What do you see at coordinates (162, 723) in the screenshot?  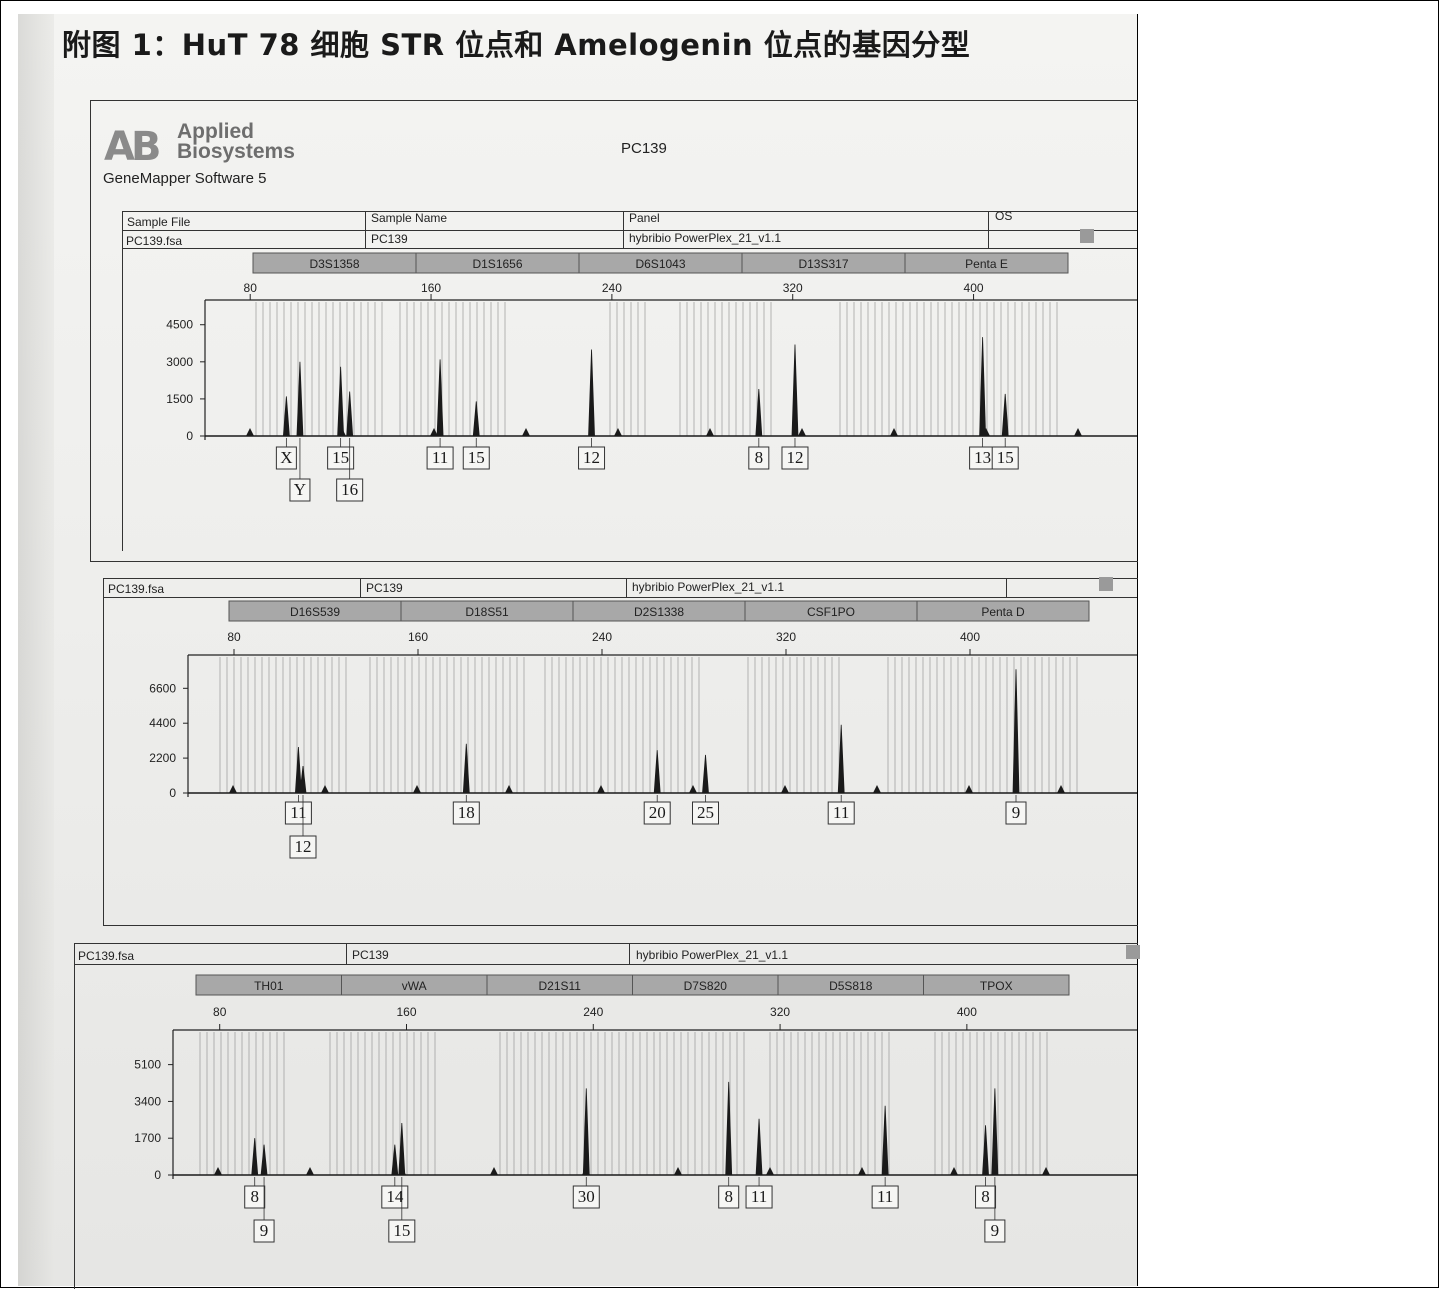 I see `y-tick-label: 4400` at bounding box center [162, 723].